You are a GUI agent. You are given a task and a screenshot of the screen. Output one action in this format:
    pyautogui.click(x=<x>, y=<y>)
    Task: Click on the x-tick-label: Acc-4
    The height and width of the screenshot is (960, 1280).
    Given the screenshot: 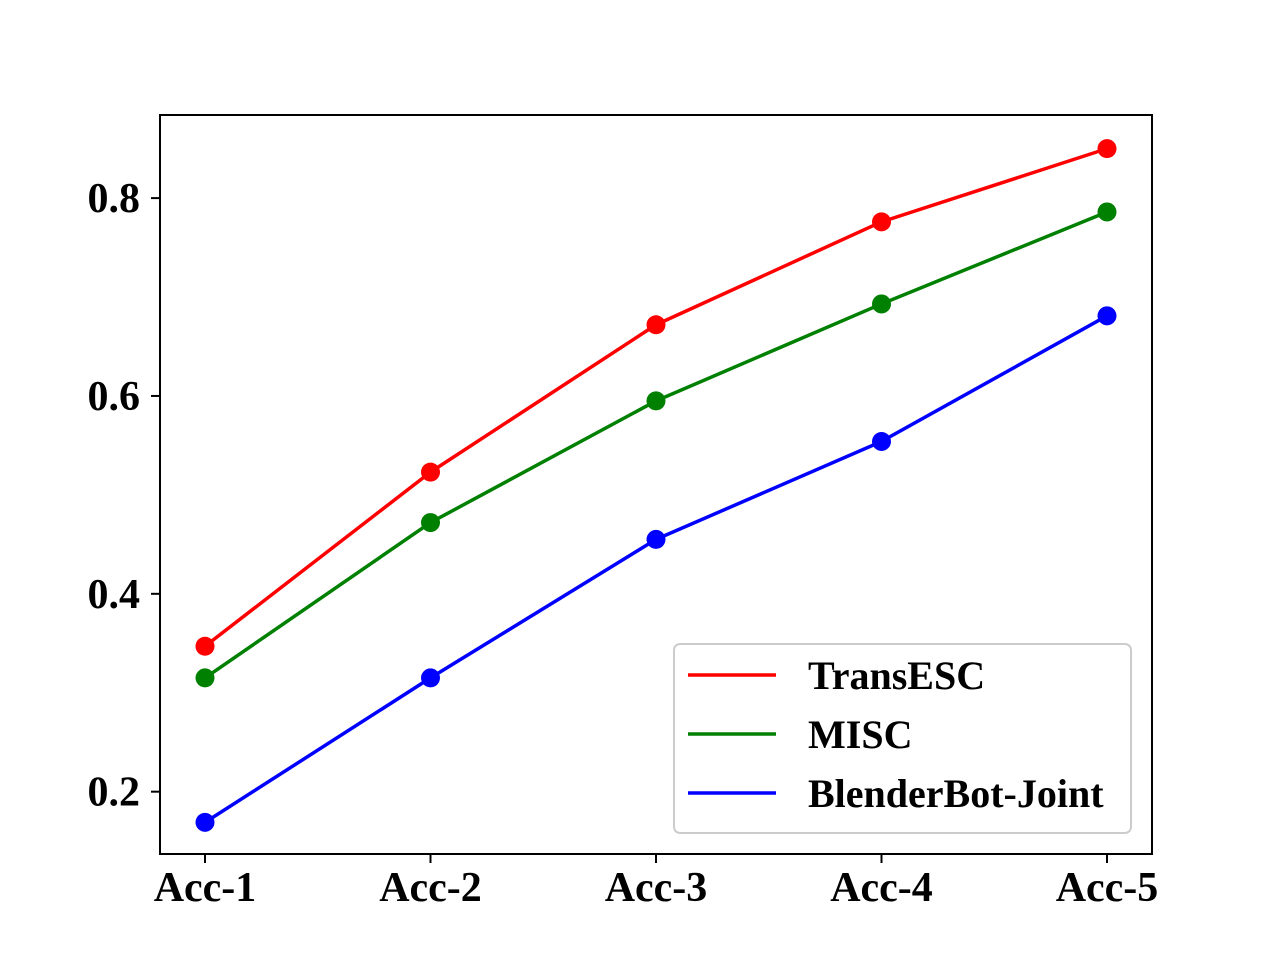 What is the action you would take?
    pyautogui.click(x=881, y=888)
    